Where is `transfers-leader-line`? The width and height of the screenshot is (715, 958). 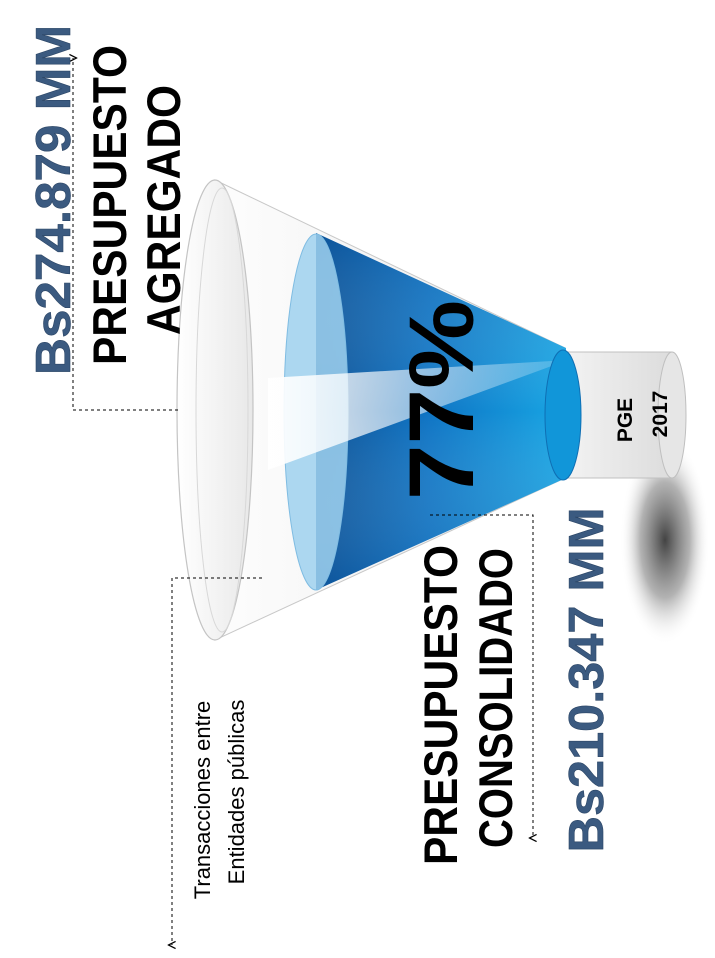 transfers-leader-line is located at coordinates (217, 761).